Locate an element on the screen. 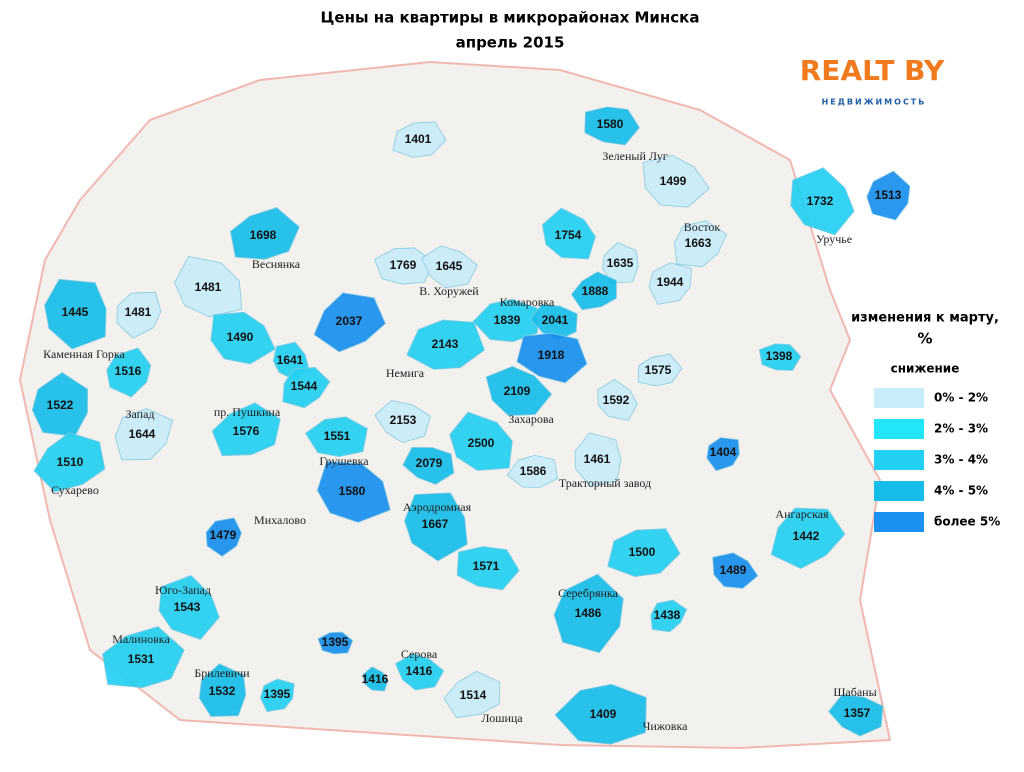 Image resolution: width=1024 pixels, height=772 pixels. district-name: Аэродромная is located at coordinates (437, 507).